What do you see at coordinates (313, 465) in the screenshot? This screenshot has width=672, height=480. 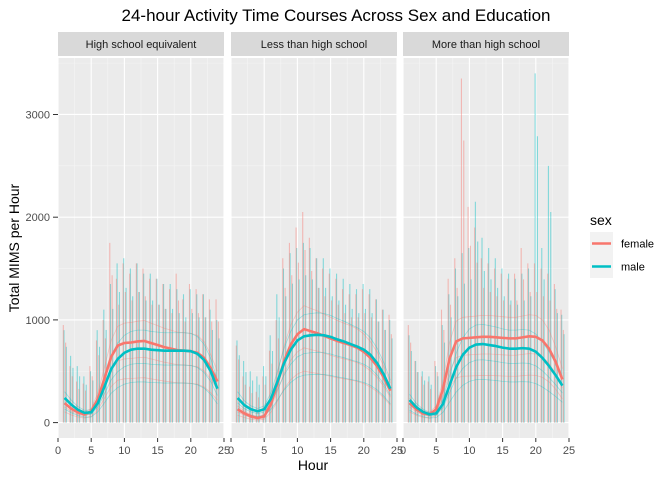 I see `x-axis-title: Hour` at bounding box center [313, 465].